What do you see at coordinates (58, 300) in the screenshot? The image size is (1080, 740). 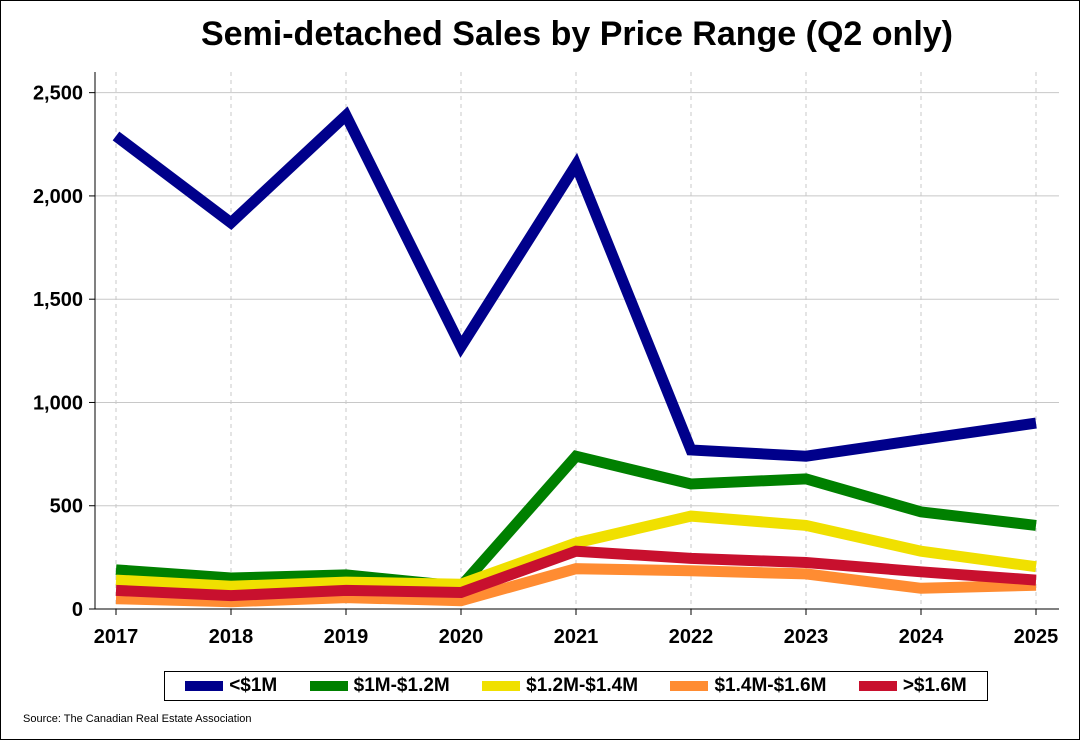 I see `y-tick-label: 1,500` at bounding box center [58, 300].